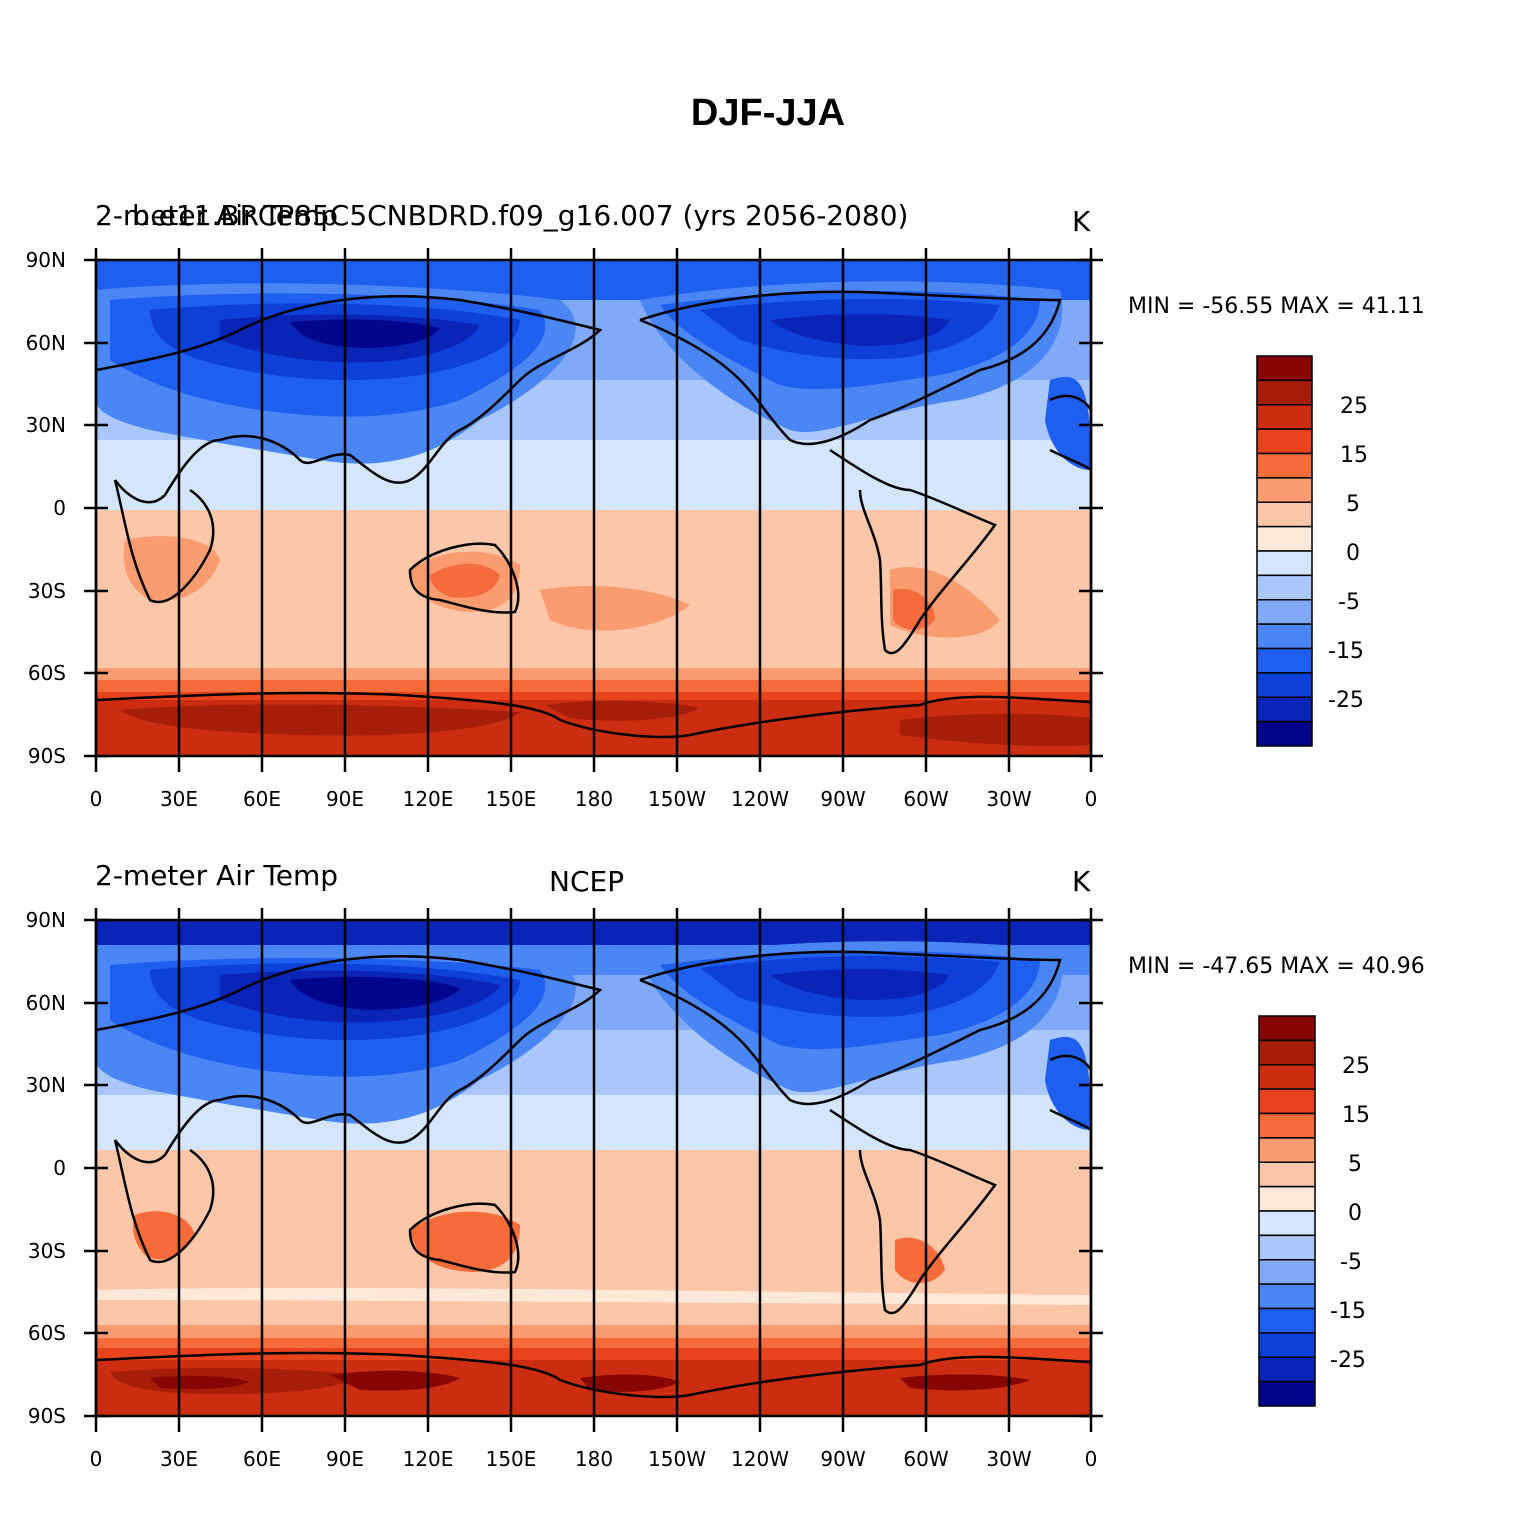 The height and width of the screenshot is (1535, 1536). I want to click on colorbar-label: 25, so click(1354, 406).